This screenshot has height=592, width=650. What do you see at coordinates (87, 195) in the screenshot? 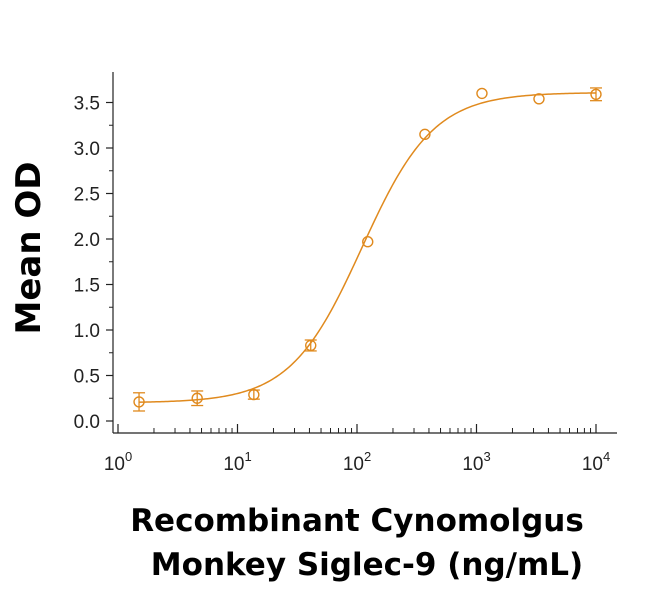
I see `y-tick-label: 2.5` at bounding box center [87, 195].